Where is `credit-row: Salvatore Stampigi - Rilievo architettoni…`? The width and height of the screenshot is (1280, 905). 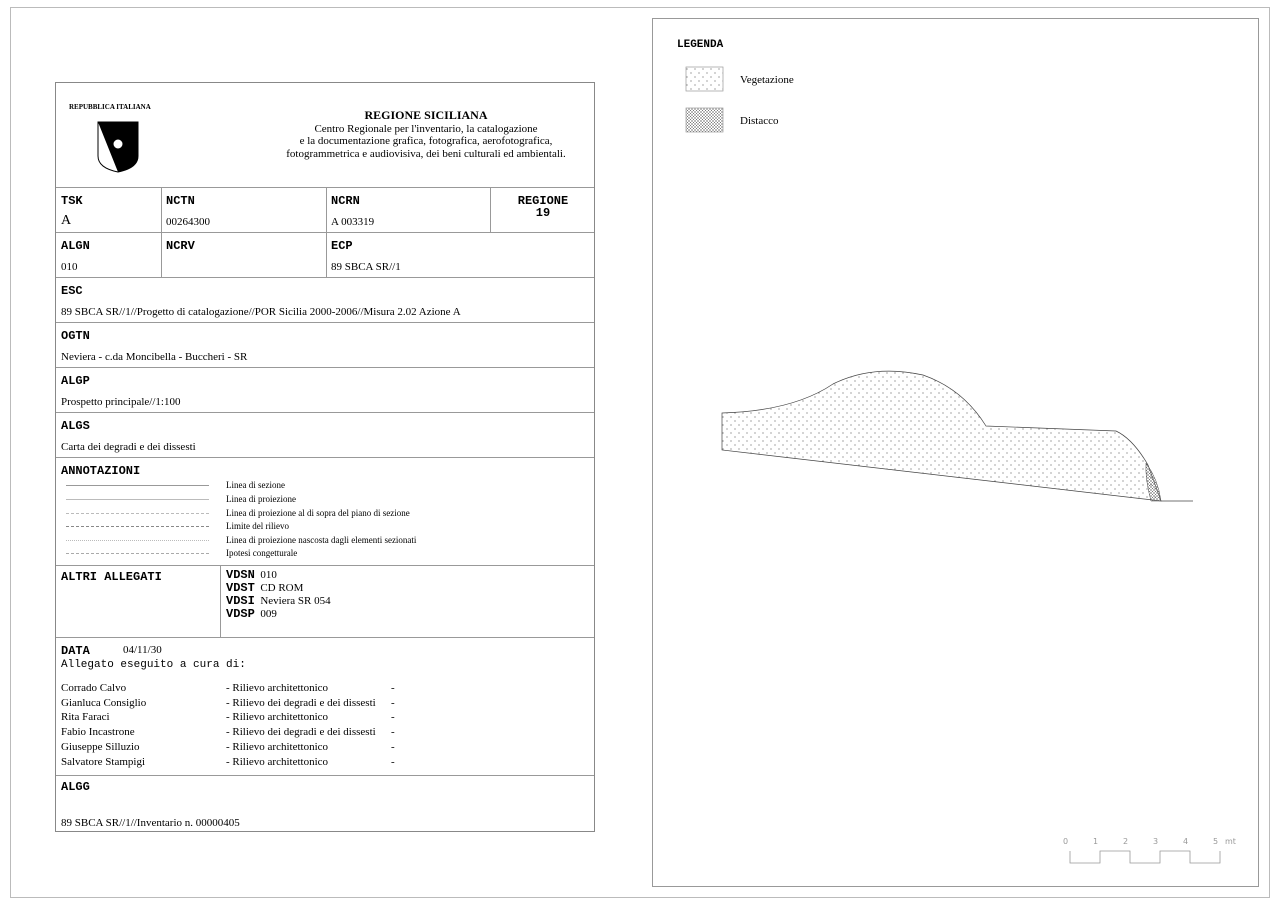 credit-row: Salvatore Stampigi - Rilievo architettoni… is located at coordinates (228, 762).